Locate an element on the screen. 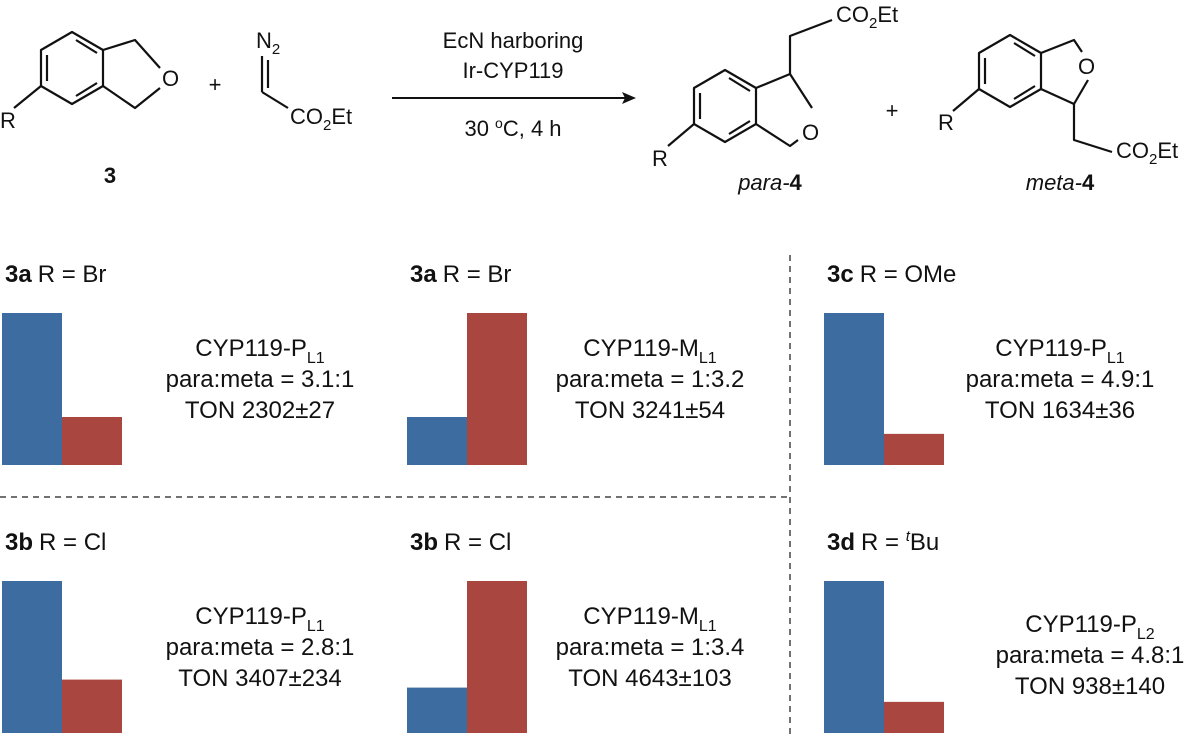 The width and height of the screenshot is (1200, 734). substituent-rest: Bu is located at coordinates (924, 542).